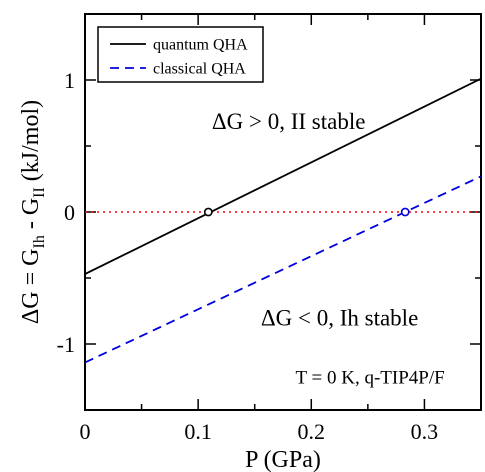  Describe the element at coordinates (339, 318) in the screenshot. I see `annotation-1: ΔG < 0, Ih stable` at that location.